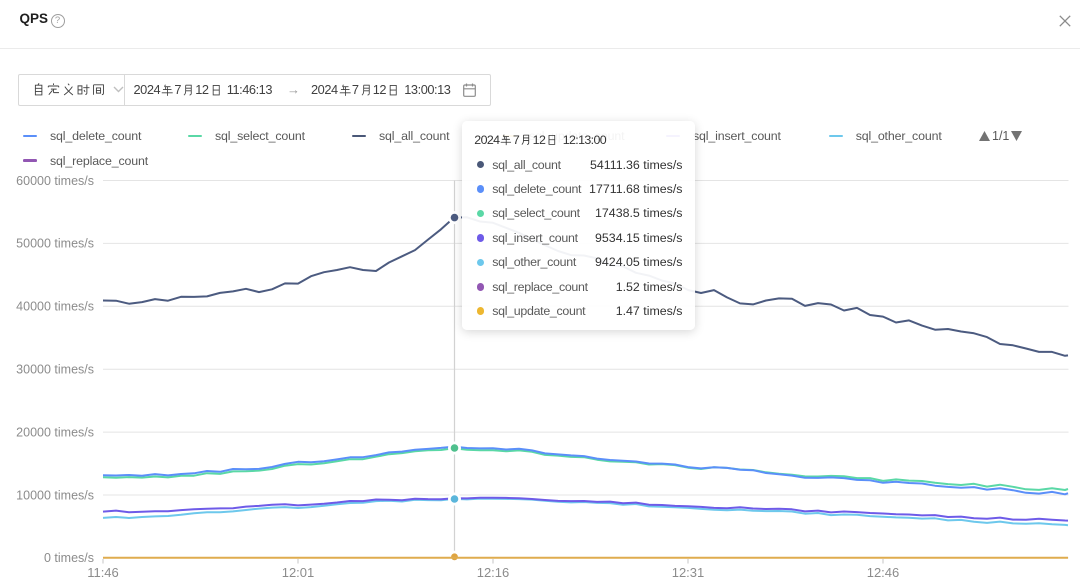 The height and width of the screenshot is (582, 1080). What do you see at coordinates (103, 572) in the screenshot?
I see `svg-text: 11:46` at bounding box center [103, 572].